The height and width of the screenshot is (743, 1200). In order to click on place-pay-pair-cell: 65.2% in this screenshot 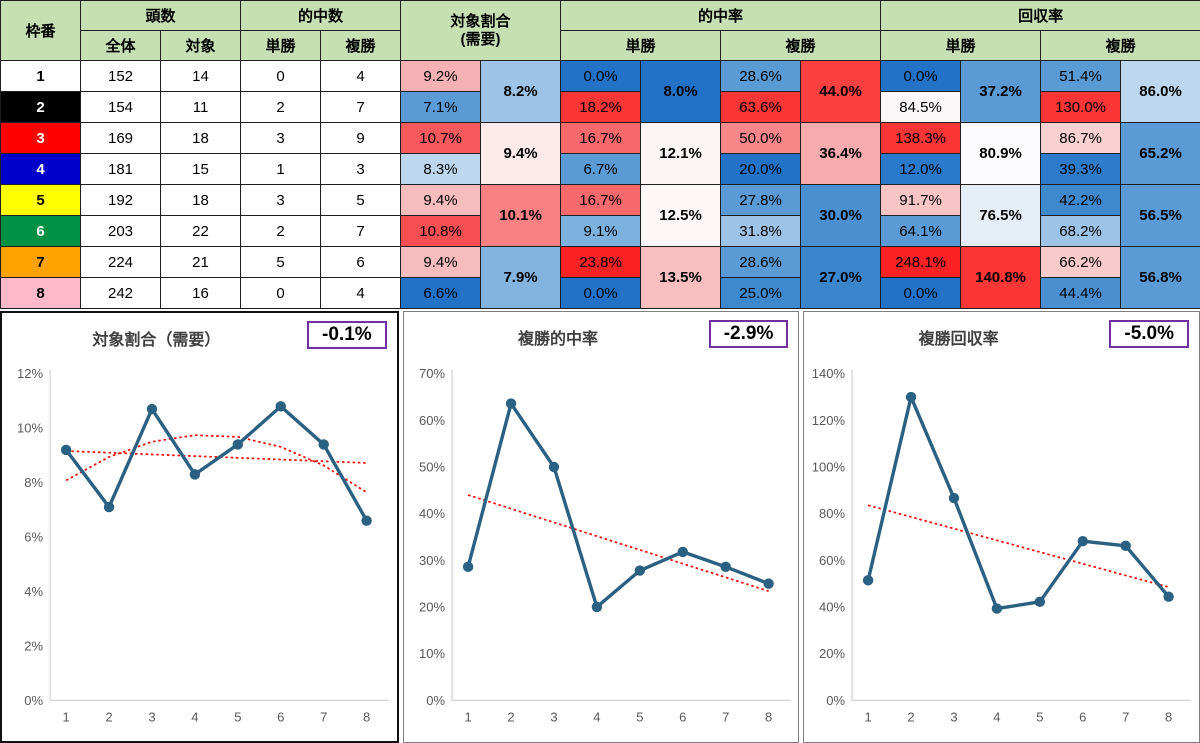, I will do `click(1160, 153)`.